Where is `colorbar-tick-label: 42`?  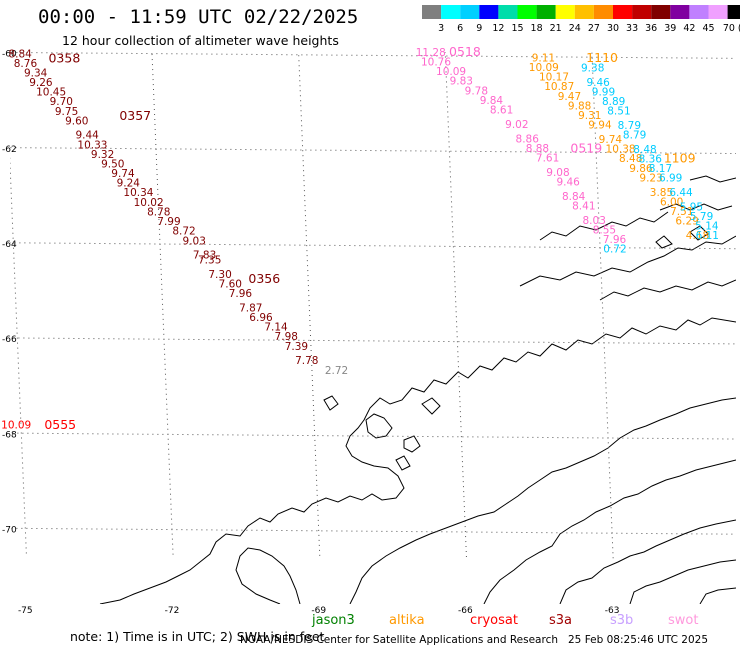 colorbar-tick-label: 42 is located at coordinates (689, 28).